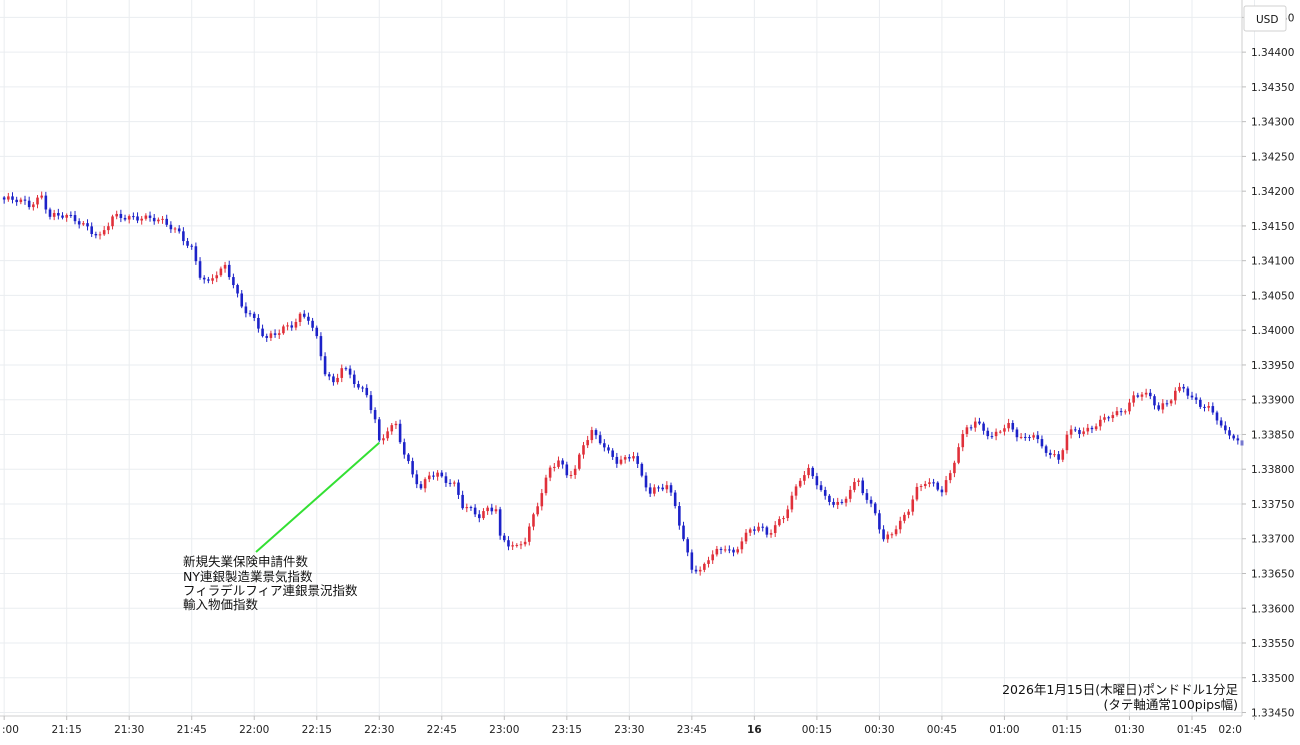  Describe the element at coordinates (1272, 644) in the screenshot. I see `y-tick-label: 1.33550` at that location.